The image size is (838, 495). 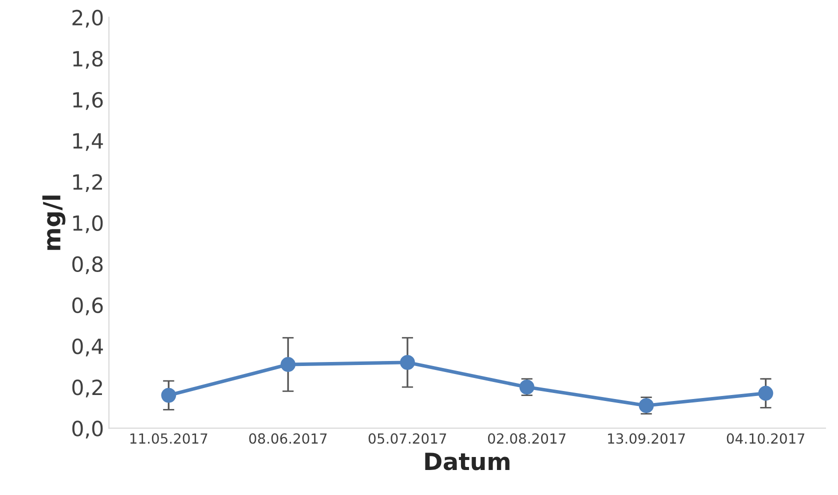 I want to click on x-tick-label: 13.09.2017, so click(x=646, y=438).